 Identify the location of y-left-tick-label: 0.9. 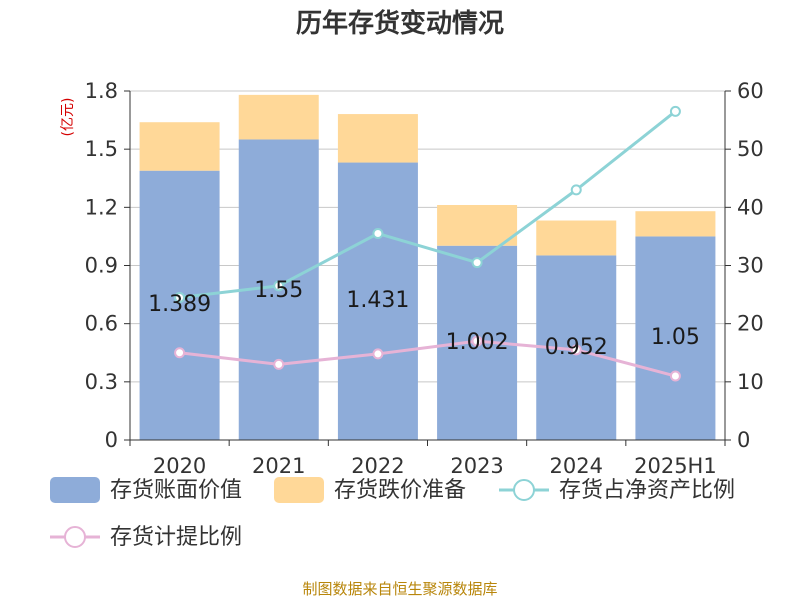
(101, 266).